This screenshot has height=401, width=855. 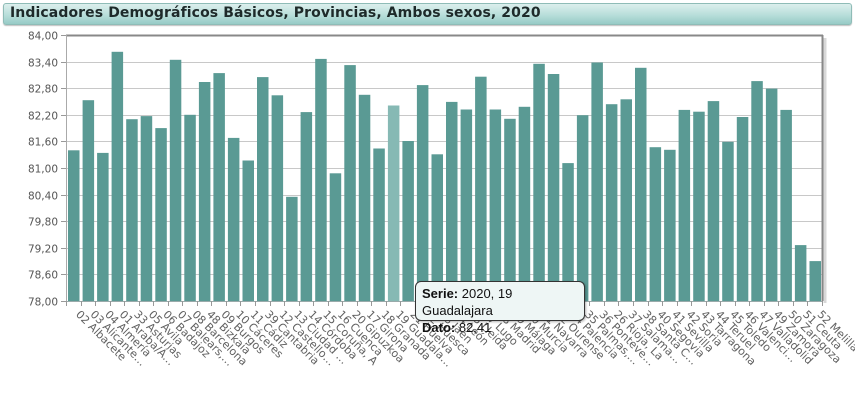 What do you see at coordinates (43, 37) in the screenshot?
I see `y-tick-label: 84,00` at bounding box center [43, 37].